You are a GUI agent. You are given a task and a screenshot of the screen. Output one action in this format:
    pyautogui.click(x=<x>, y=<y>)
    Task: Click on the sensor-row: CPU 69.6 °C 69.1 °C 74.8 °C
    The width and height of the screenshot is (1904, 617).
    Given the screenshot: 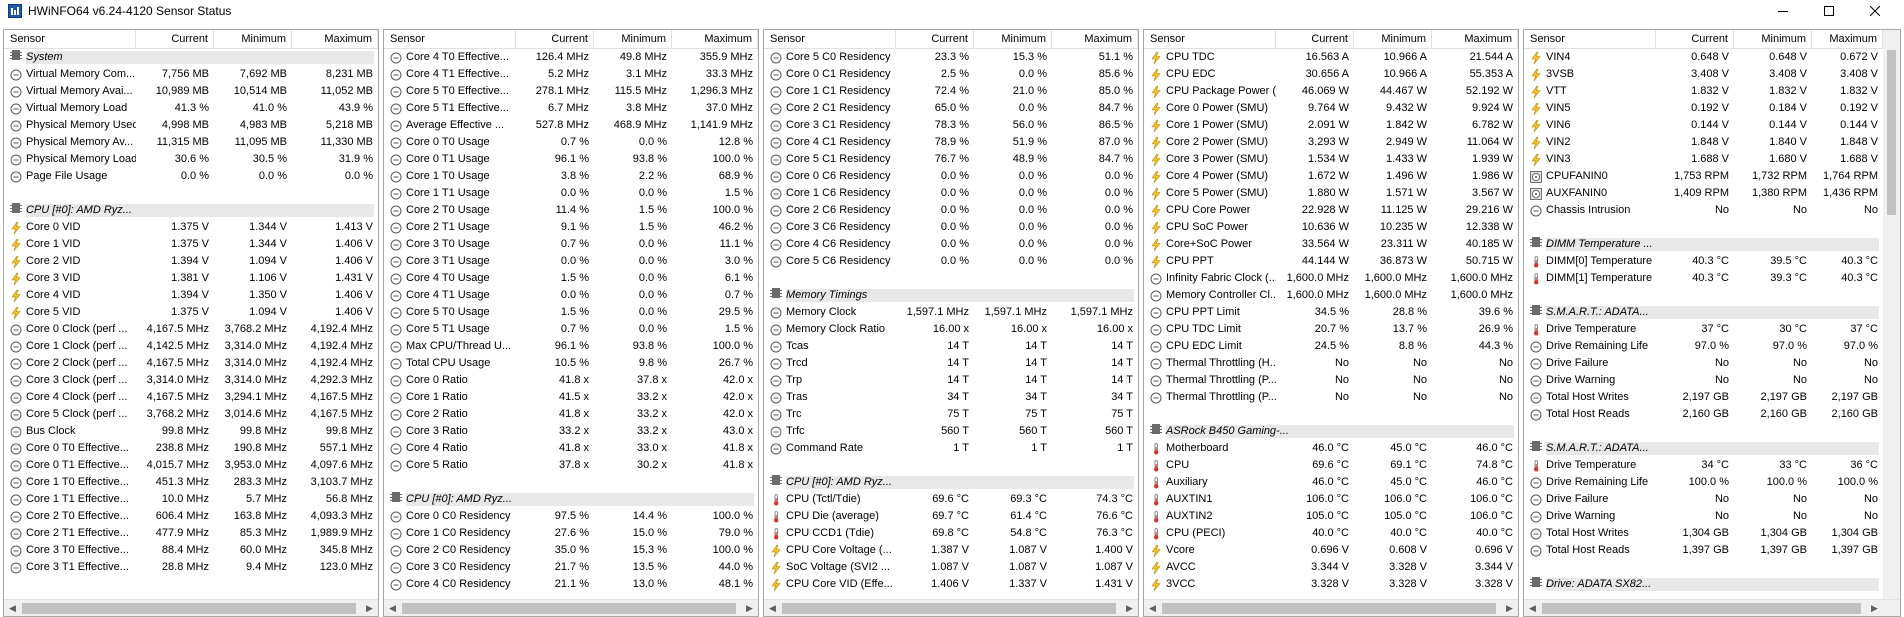 What is the action you would take?
    pyautogui.click(x=1331, y=465)
    